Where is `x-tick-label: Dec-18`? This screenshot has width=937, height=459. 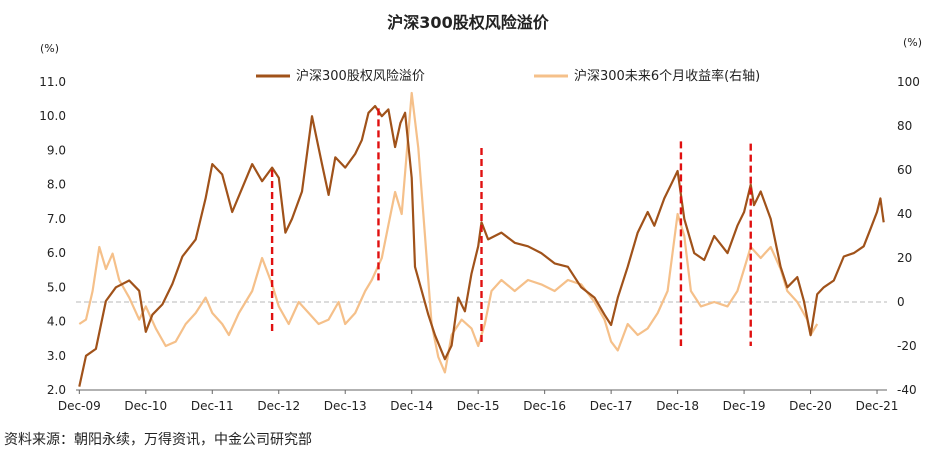 x-tick-label: Dec-18 is located at coordinates (677, 406).